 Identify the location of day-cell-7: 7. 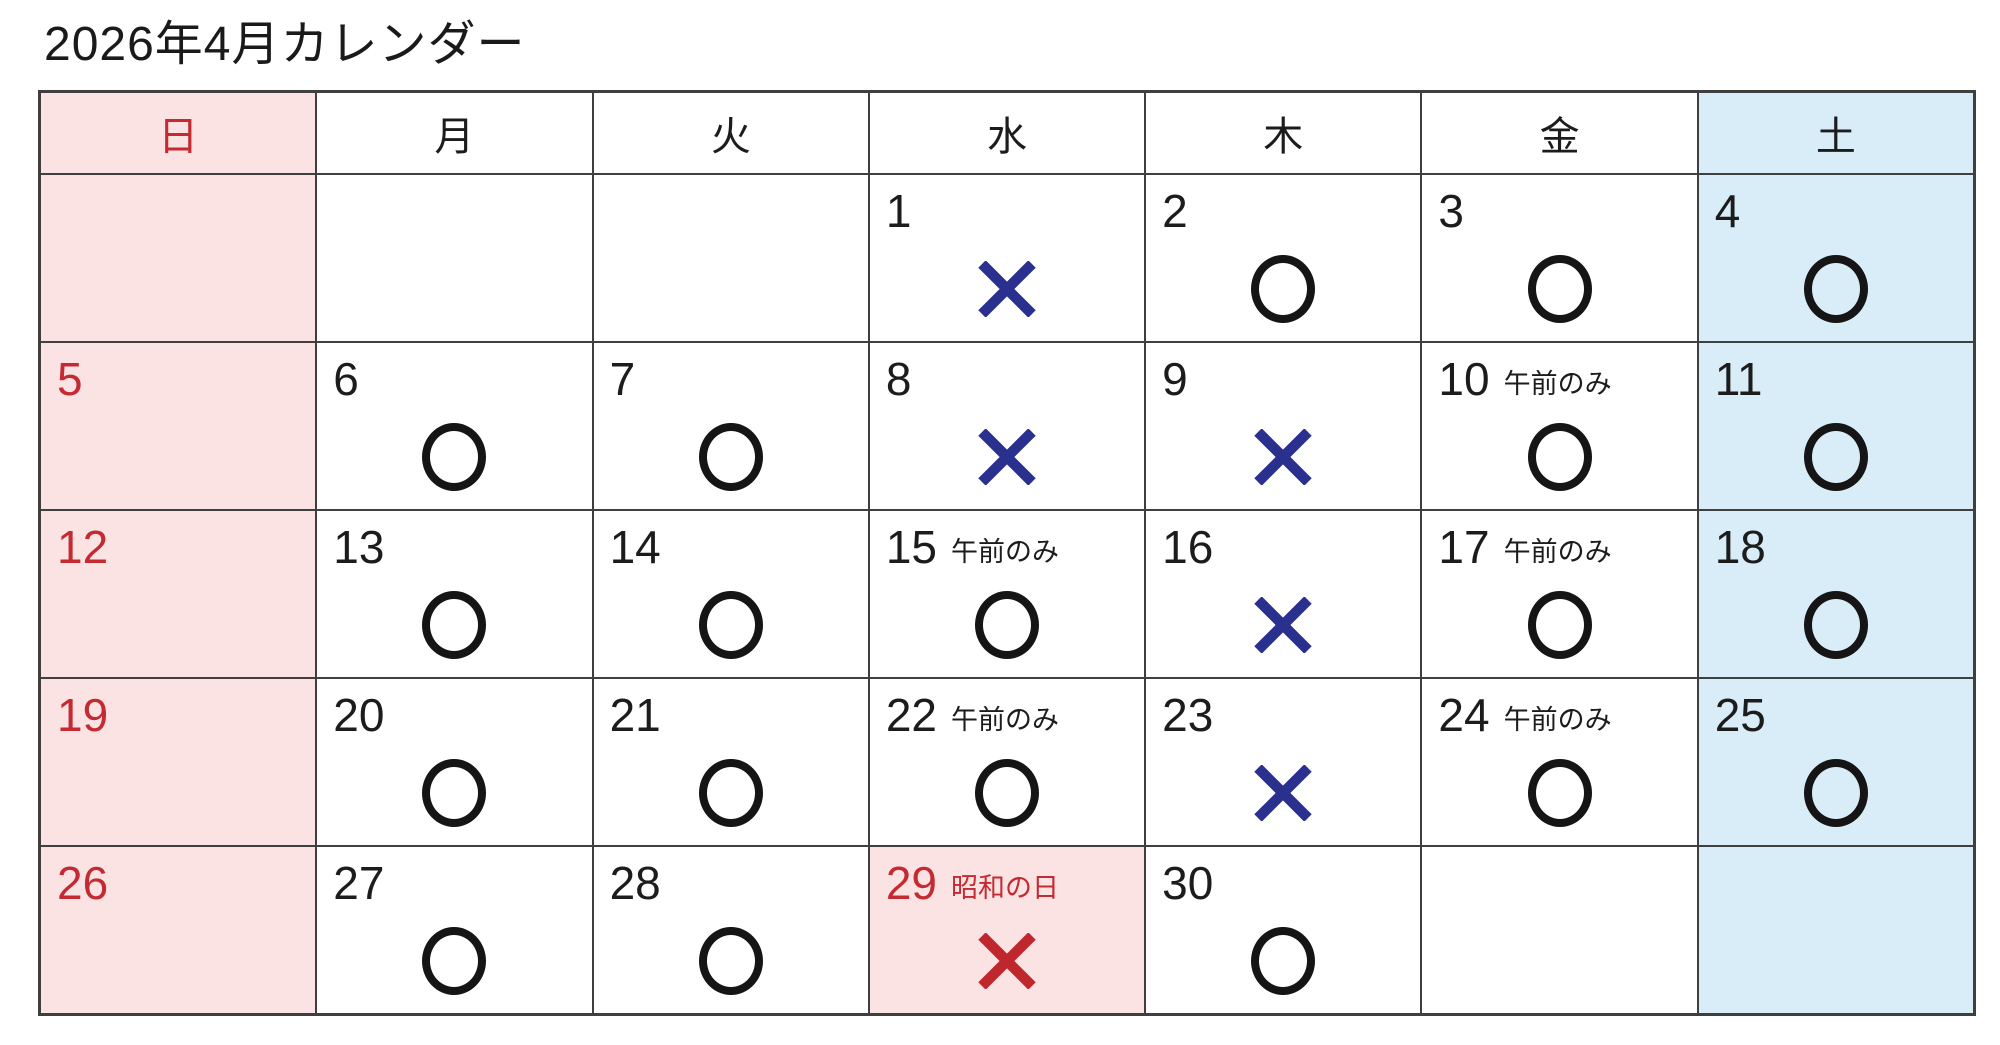
(730, 426).